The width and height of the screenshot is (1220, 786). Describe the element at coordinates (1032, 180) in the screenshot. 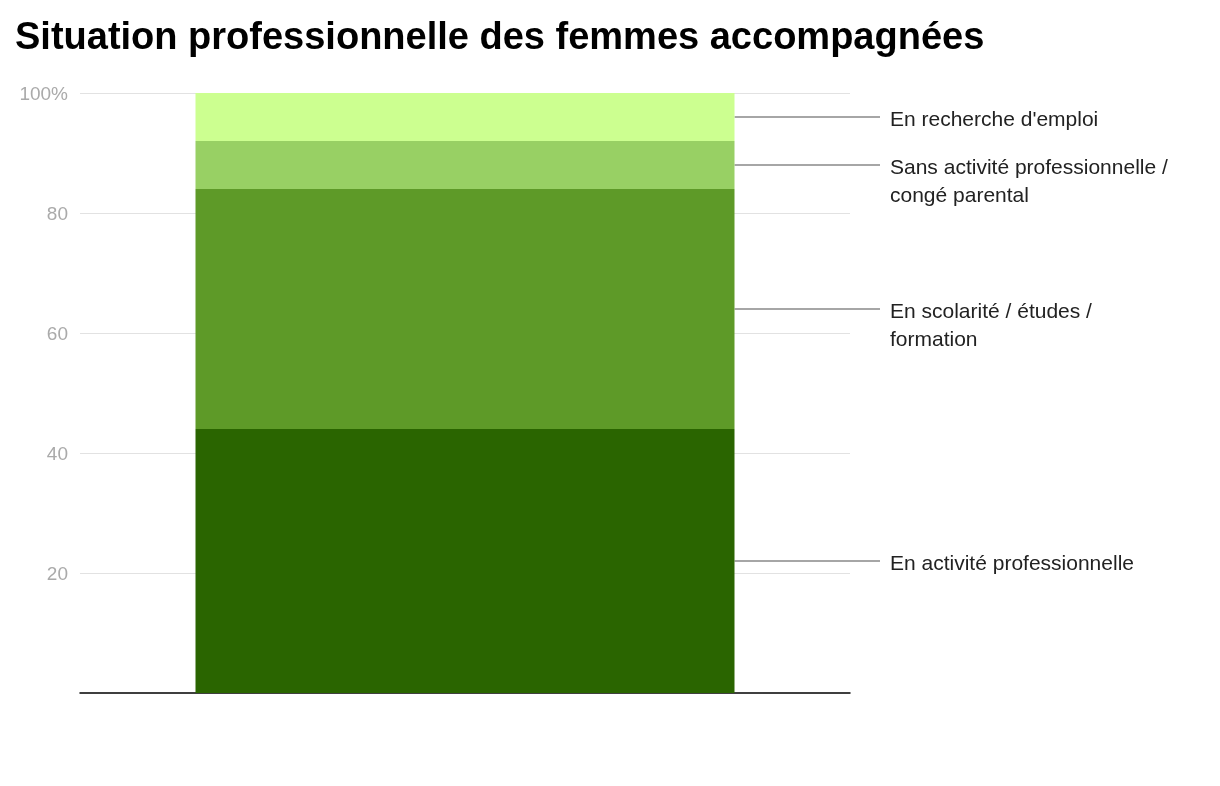

I see `text: Sans activité professionnelle / congé parental` at that location.